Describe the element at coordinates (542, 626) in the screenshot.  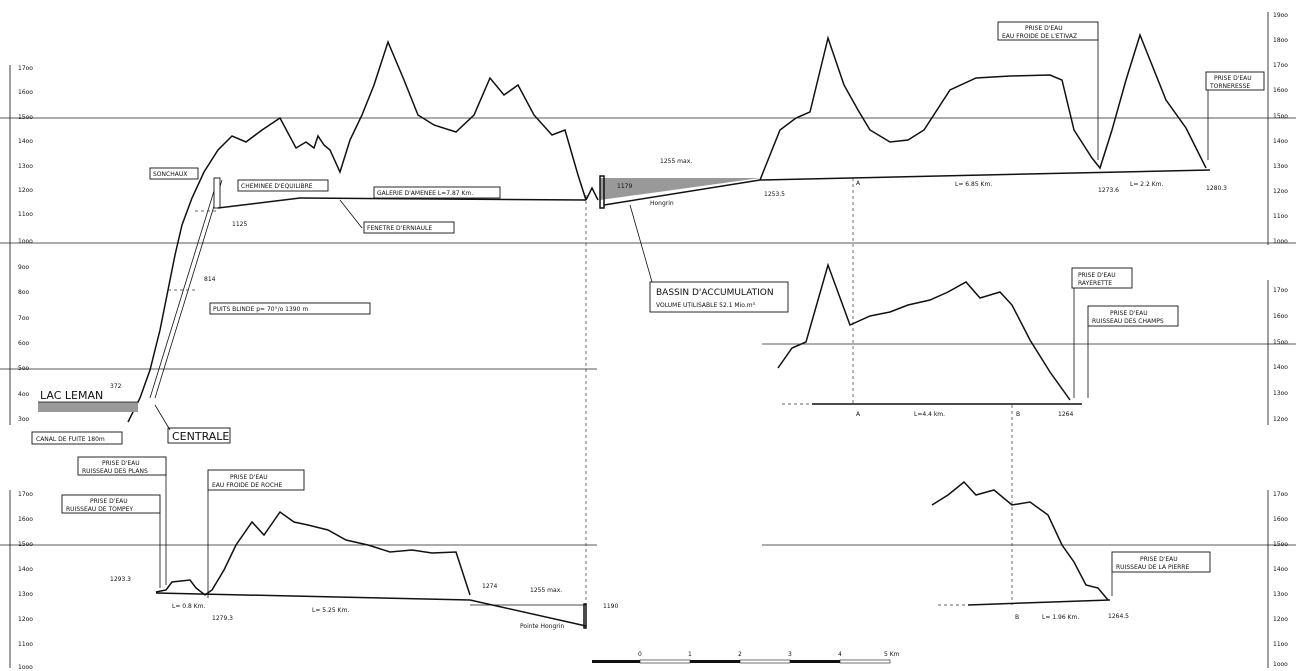
I see `point-hongrin-label: Pointe Hongrin` at that location.